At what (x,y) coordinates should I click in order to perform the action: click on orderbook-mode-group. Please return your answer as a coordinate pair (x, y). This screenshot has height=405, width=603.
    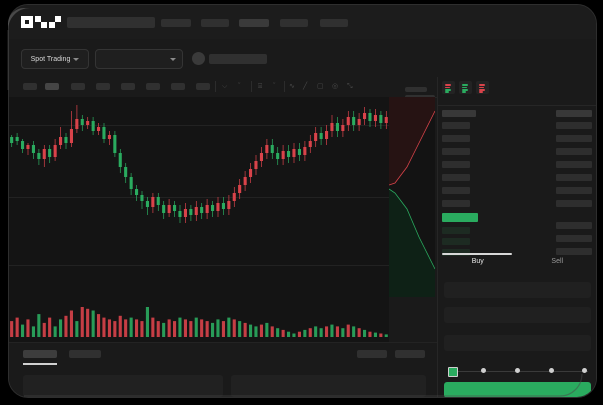
    Looking at the image, I should click on (465, 87).